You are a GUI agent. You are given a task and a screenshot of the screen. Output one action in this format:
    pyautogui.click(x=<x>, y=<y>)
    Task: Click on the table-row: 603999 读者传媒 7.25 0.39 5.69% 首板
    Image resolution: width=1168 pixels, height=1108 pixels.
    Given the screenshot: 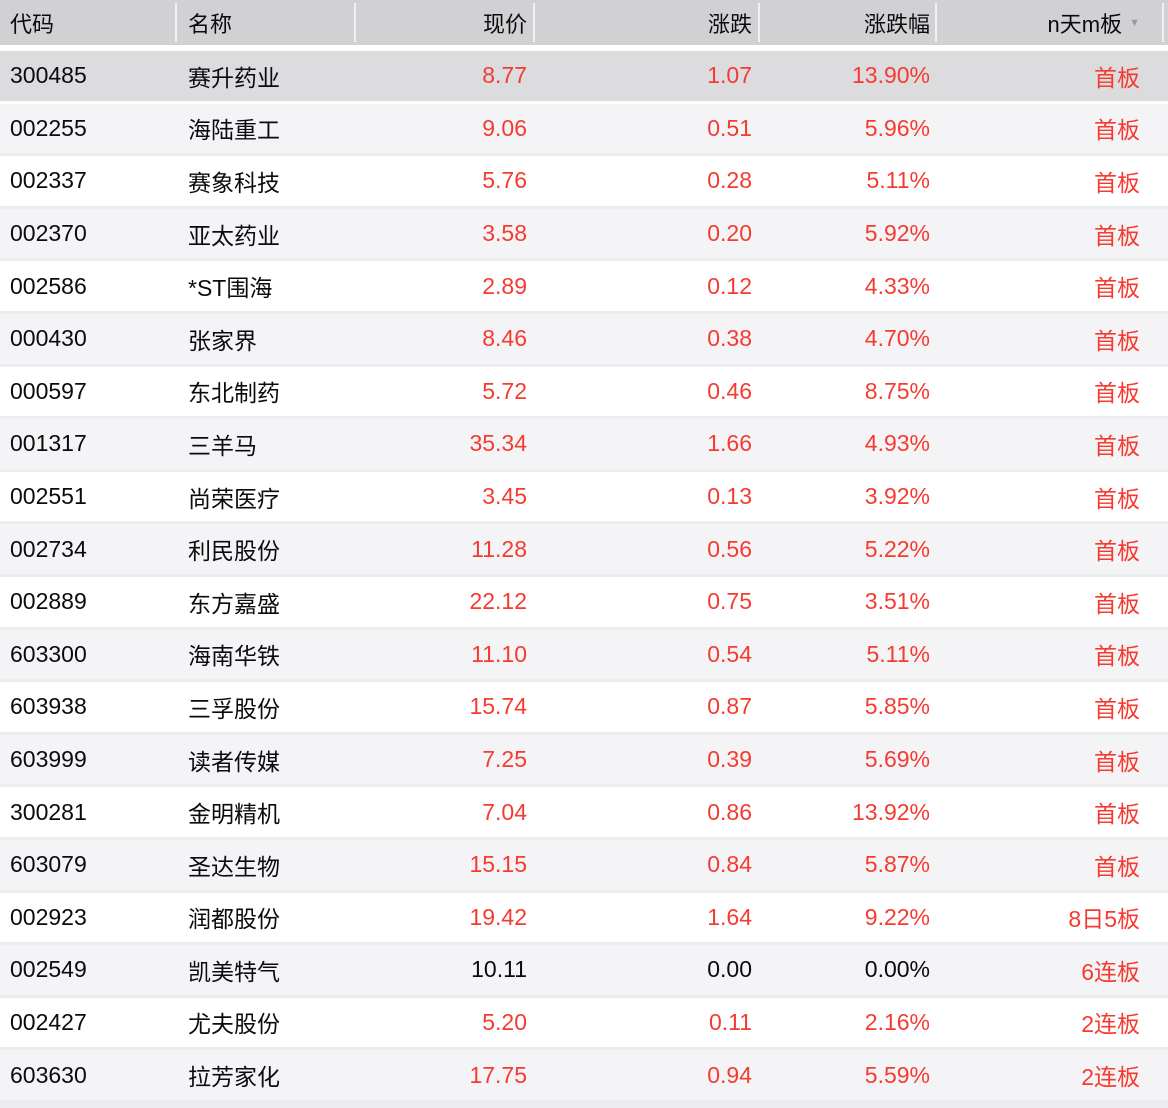 What is the action you would take?
    pyautogui.click(x=584, y=761)
    